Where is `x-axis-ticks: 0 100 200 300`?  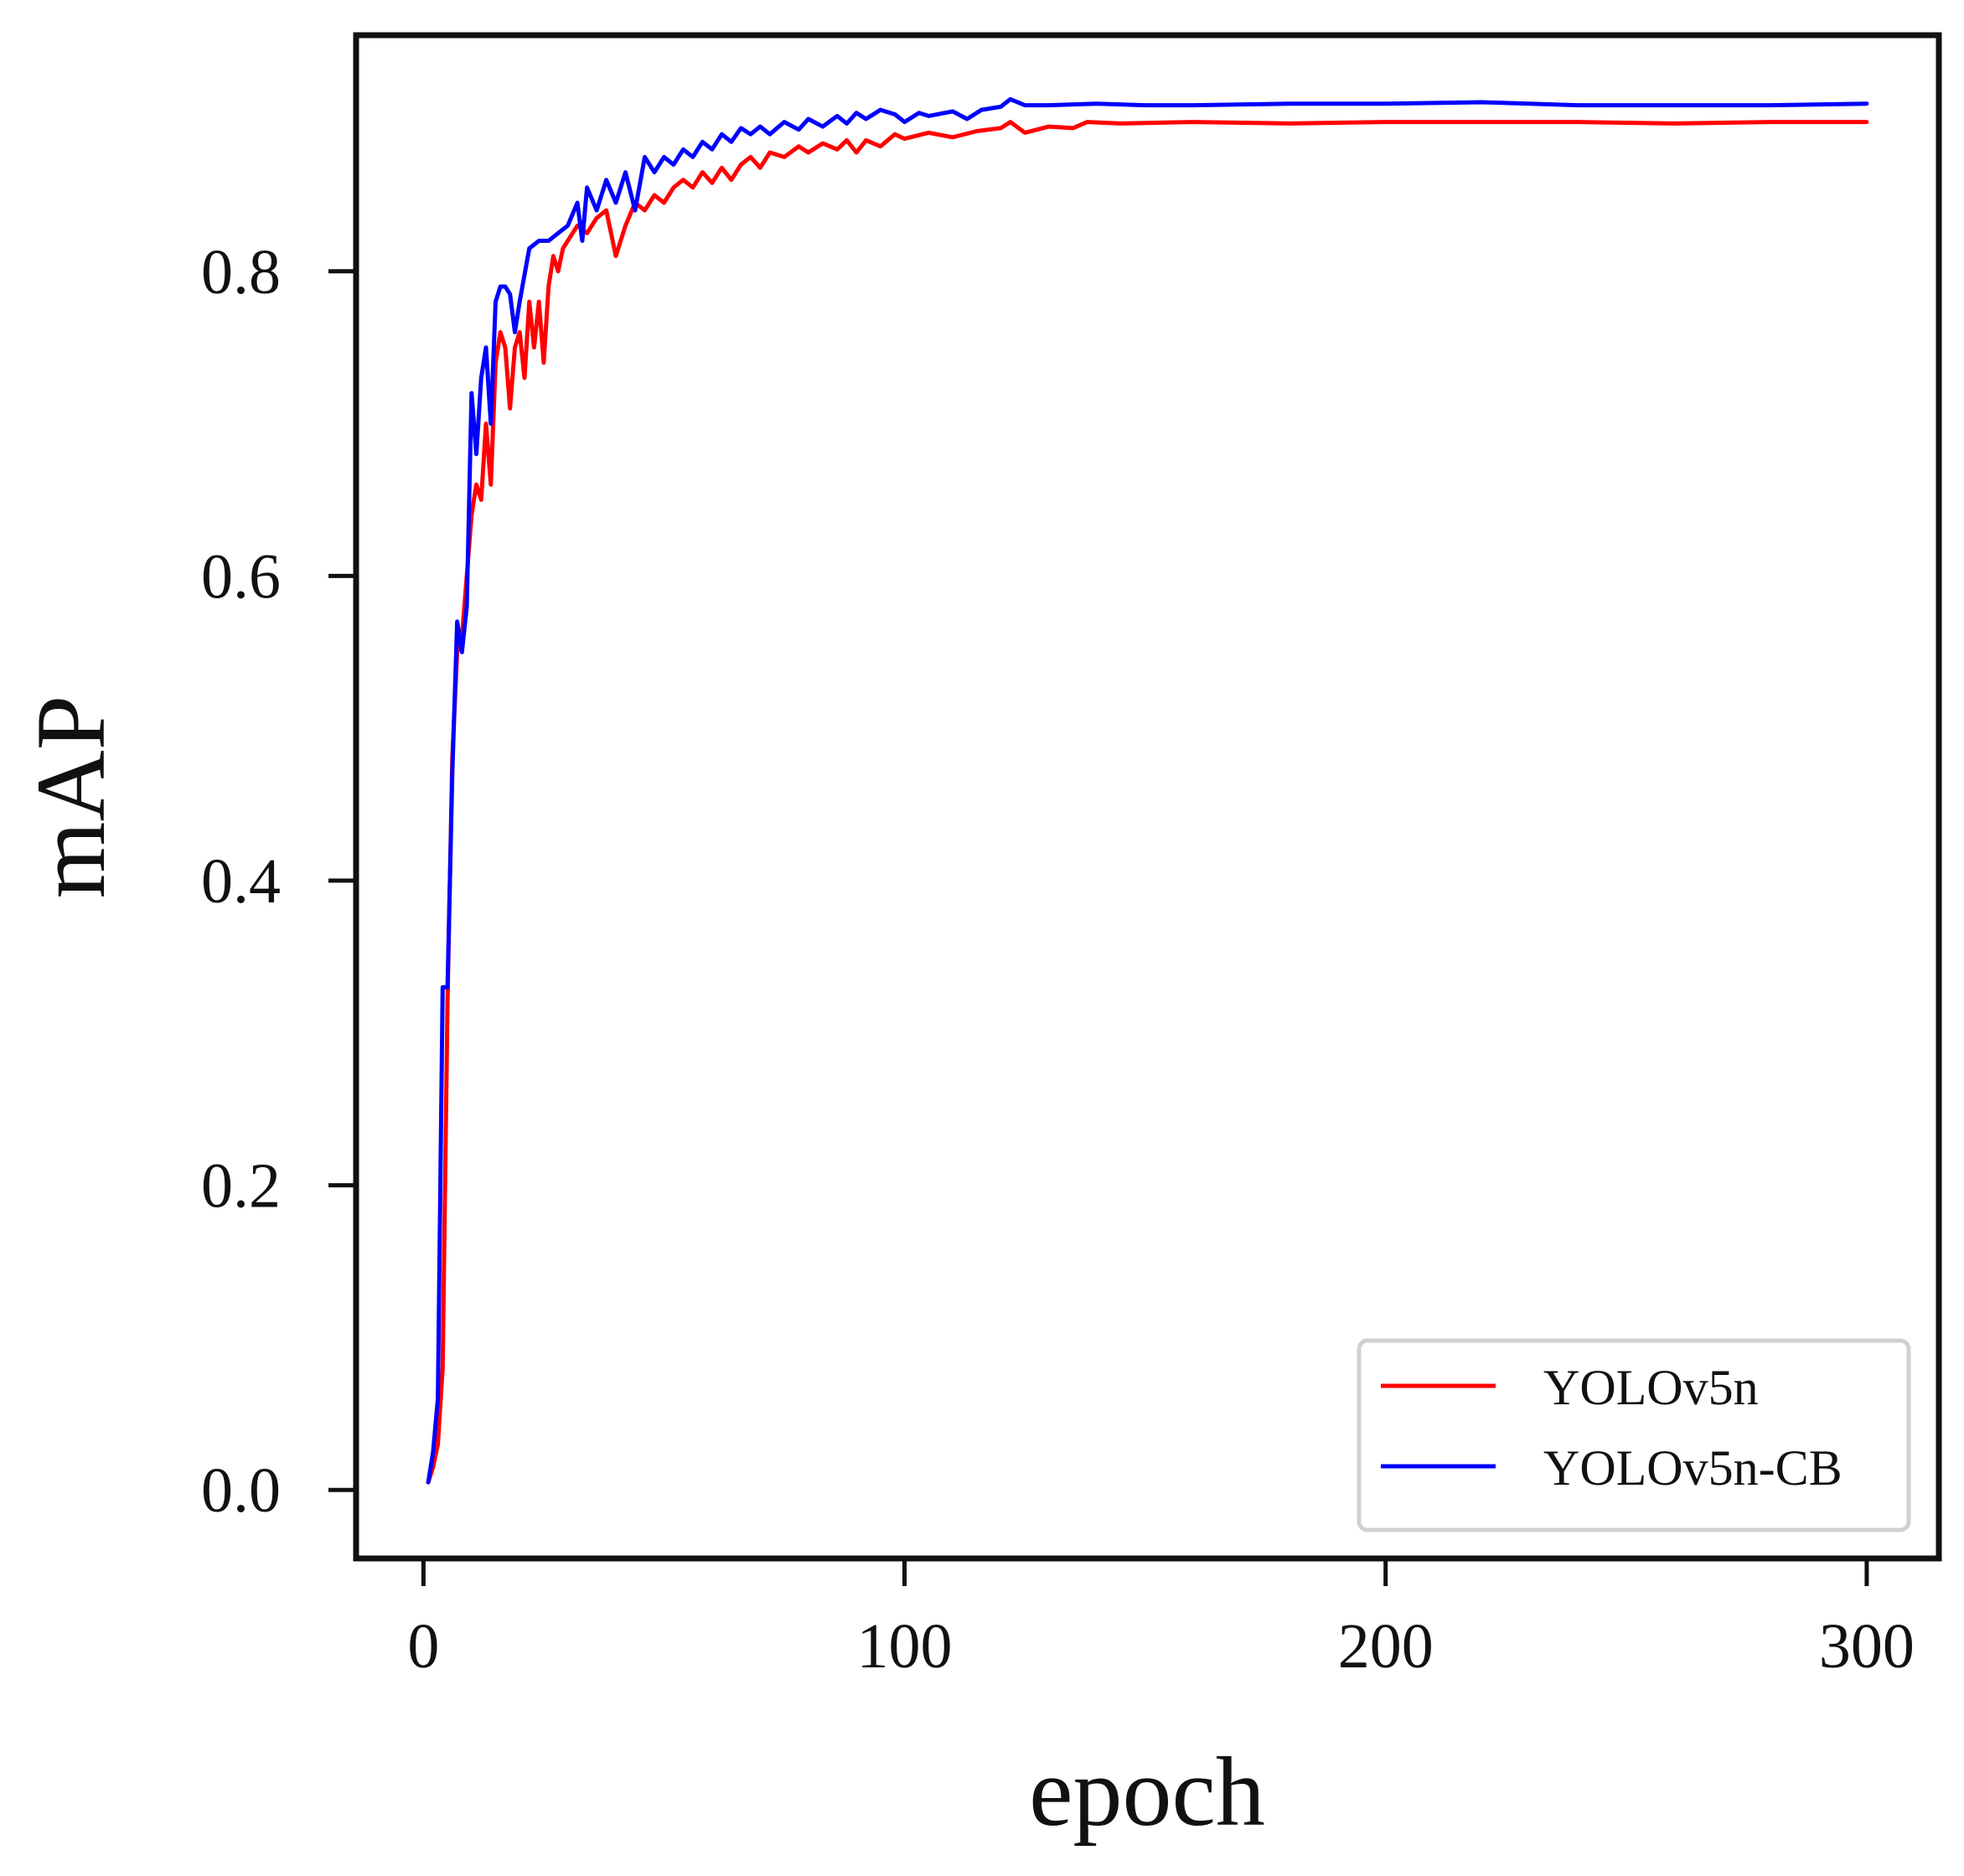 x-axis-ticks: 0 100 200 300 is located at coordinates (1161, 1620).